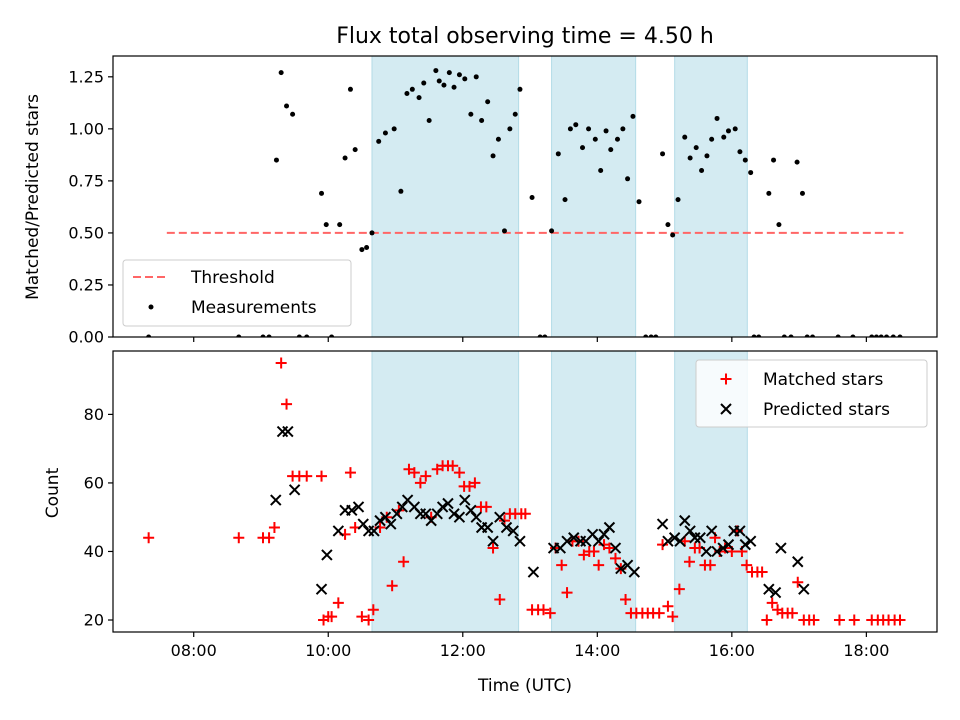 The image size is (960, 720). What do you see at coordinates (726, 409) in the screenshot?
I see `legend-predicted-swatch` at bounding box center [726, 409].